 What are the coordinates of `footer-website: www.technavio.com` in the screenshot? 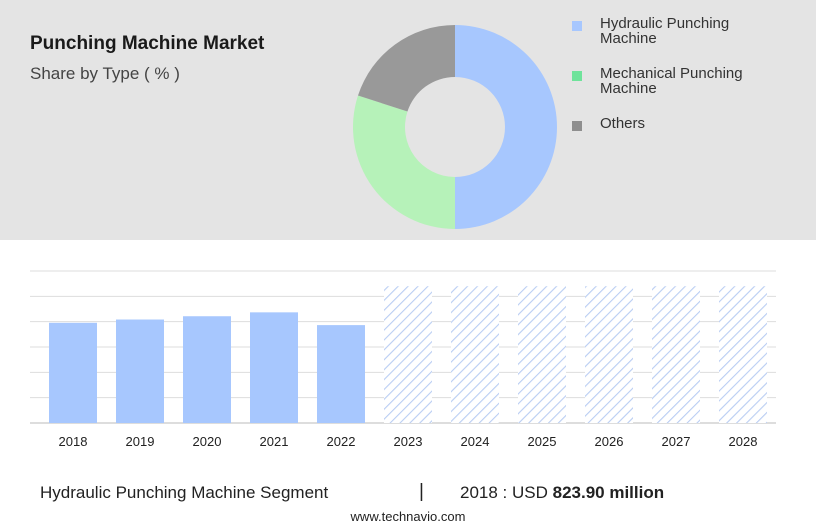 It's located at (408, 516).